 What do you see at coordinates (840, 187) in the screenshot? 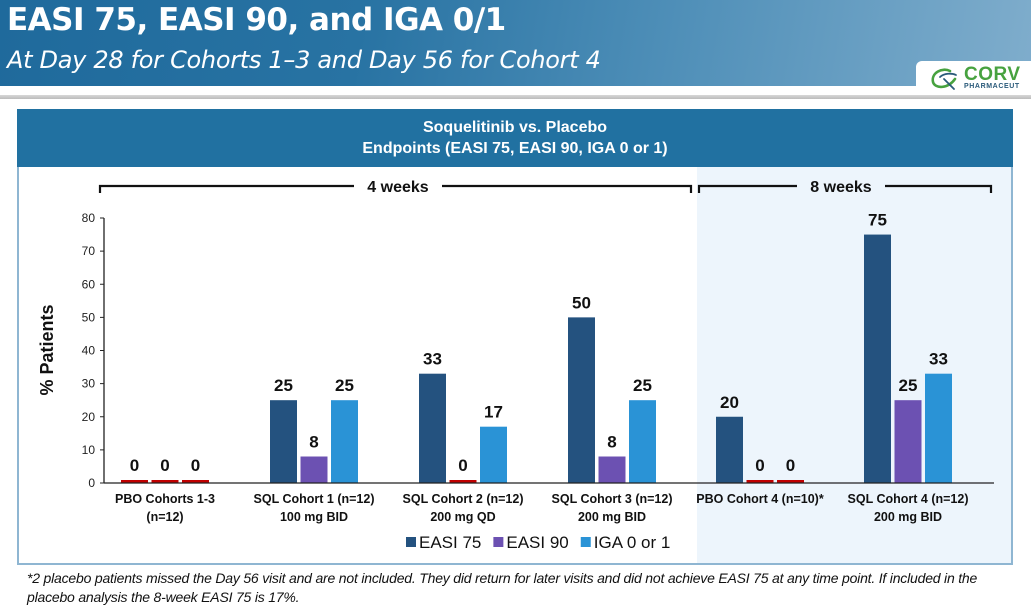
I see `period-label: 8 weeks` at bounding box center [840, 187].